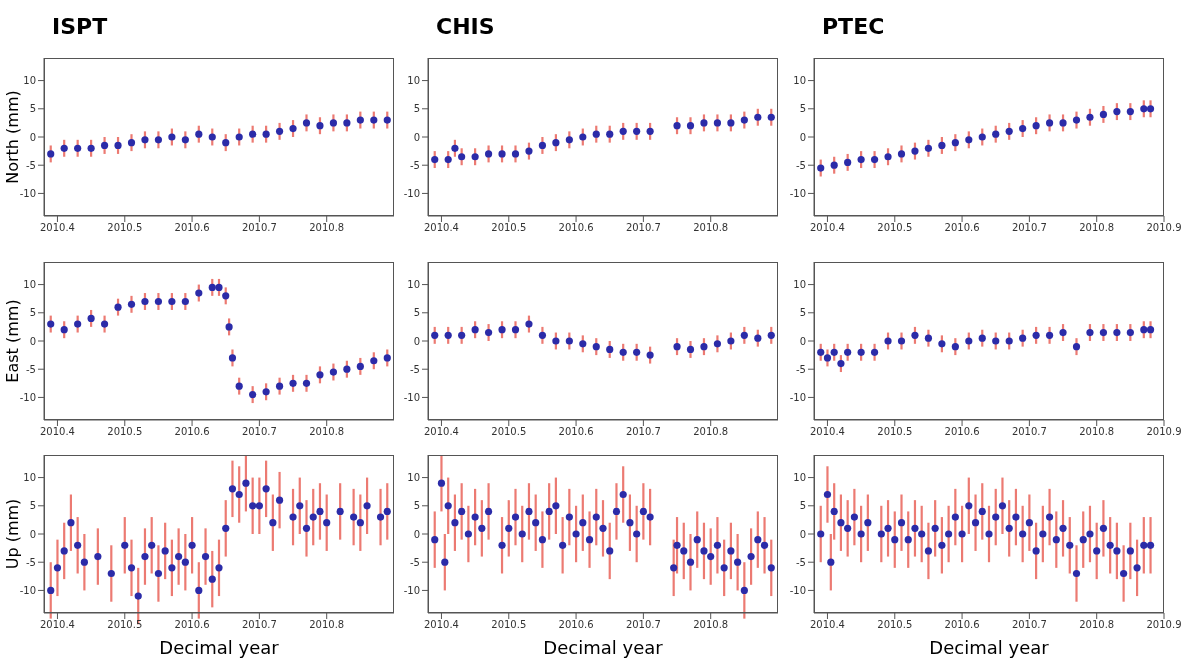  Describe the element at coordinates (465, 26) in the screenshot. I see `chart-title: CHIS` at that location.